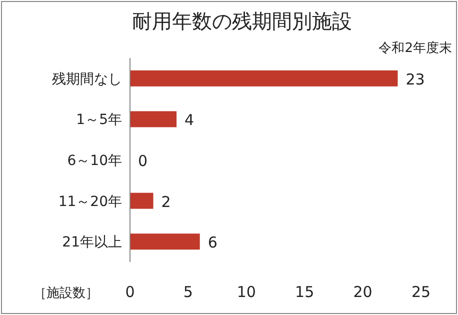  Describe the element at coordinates (189, 120) in the screenshot. I see `data-label: 4` at that location.